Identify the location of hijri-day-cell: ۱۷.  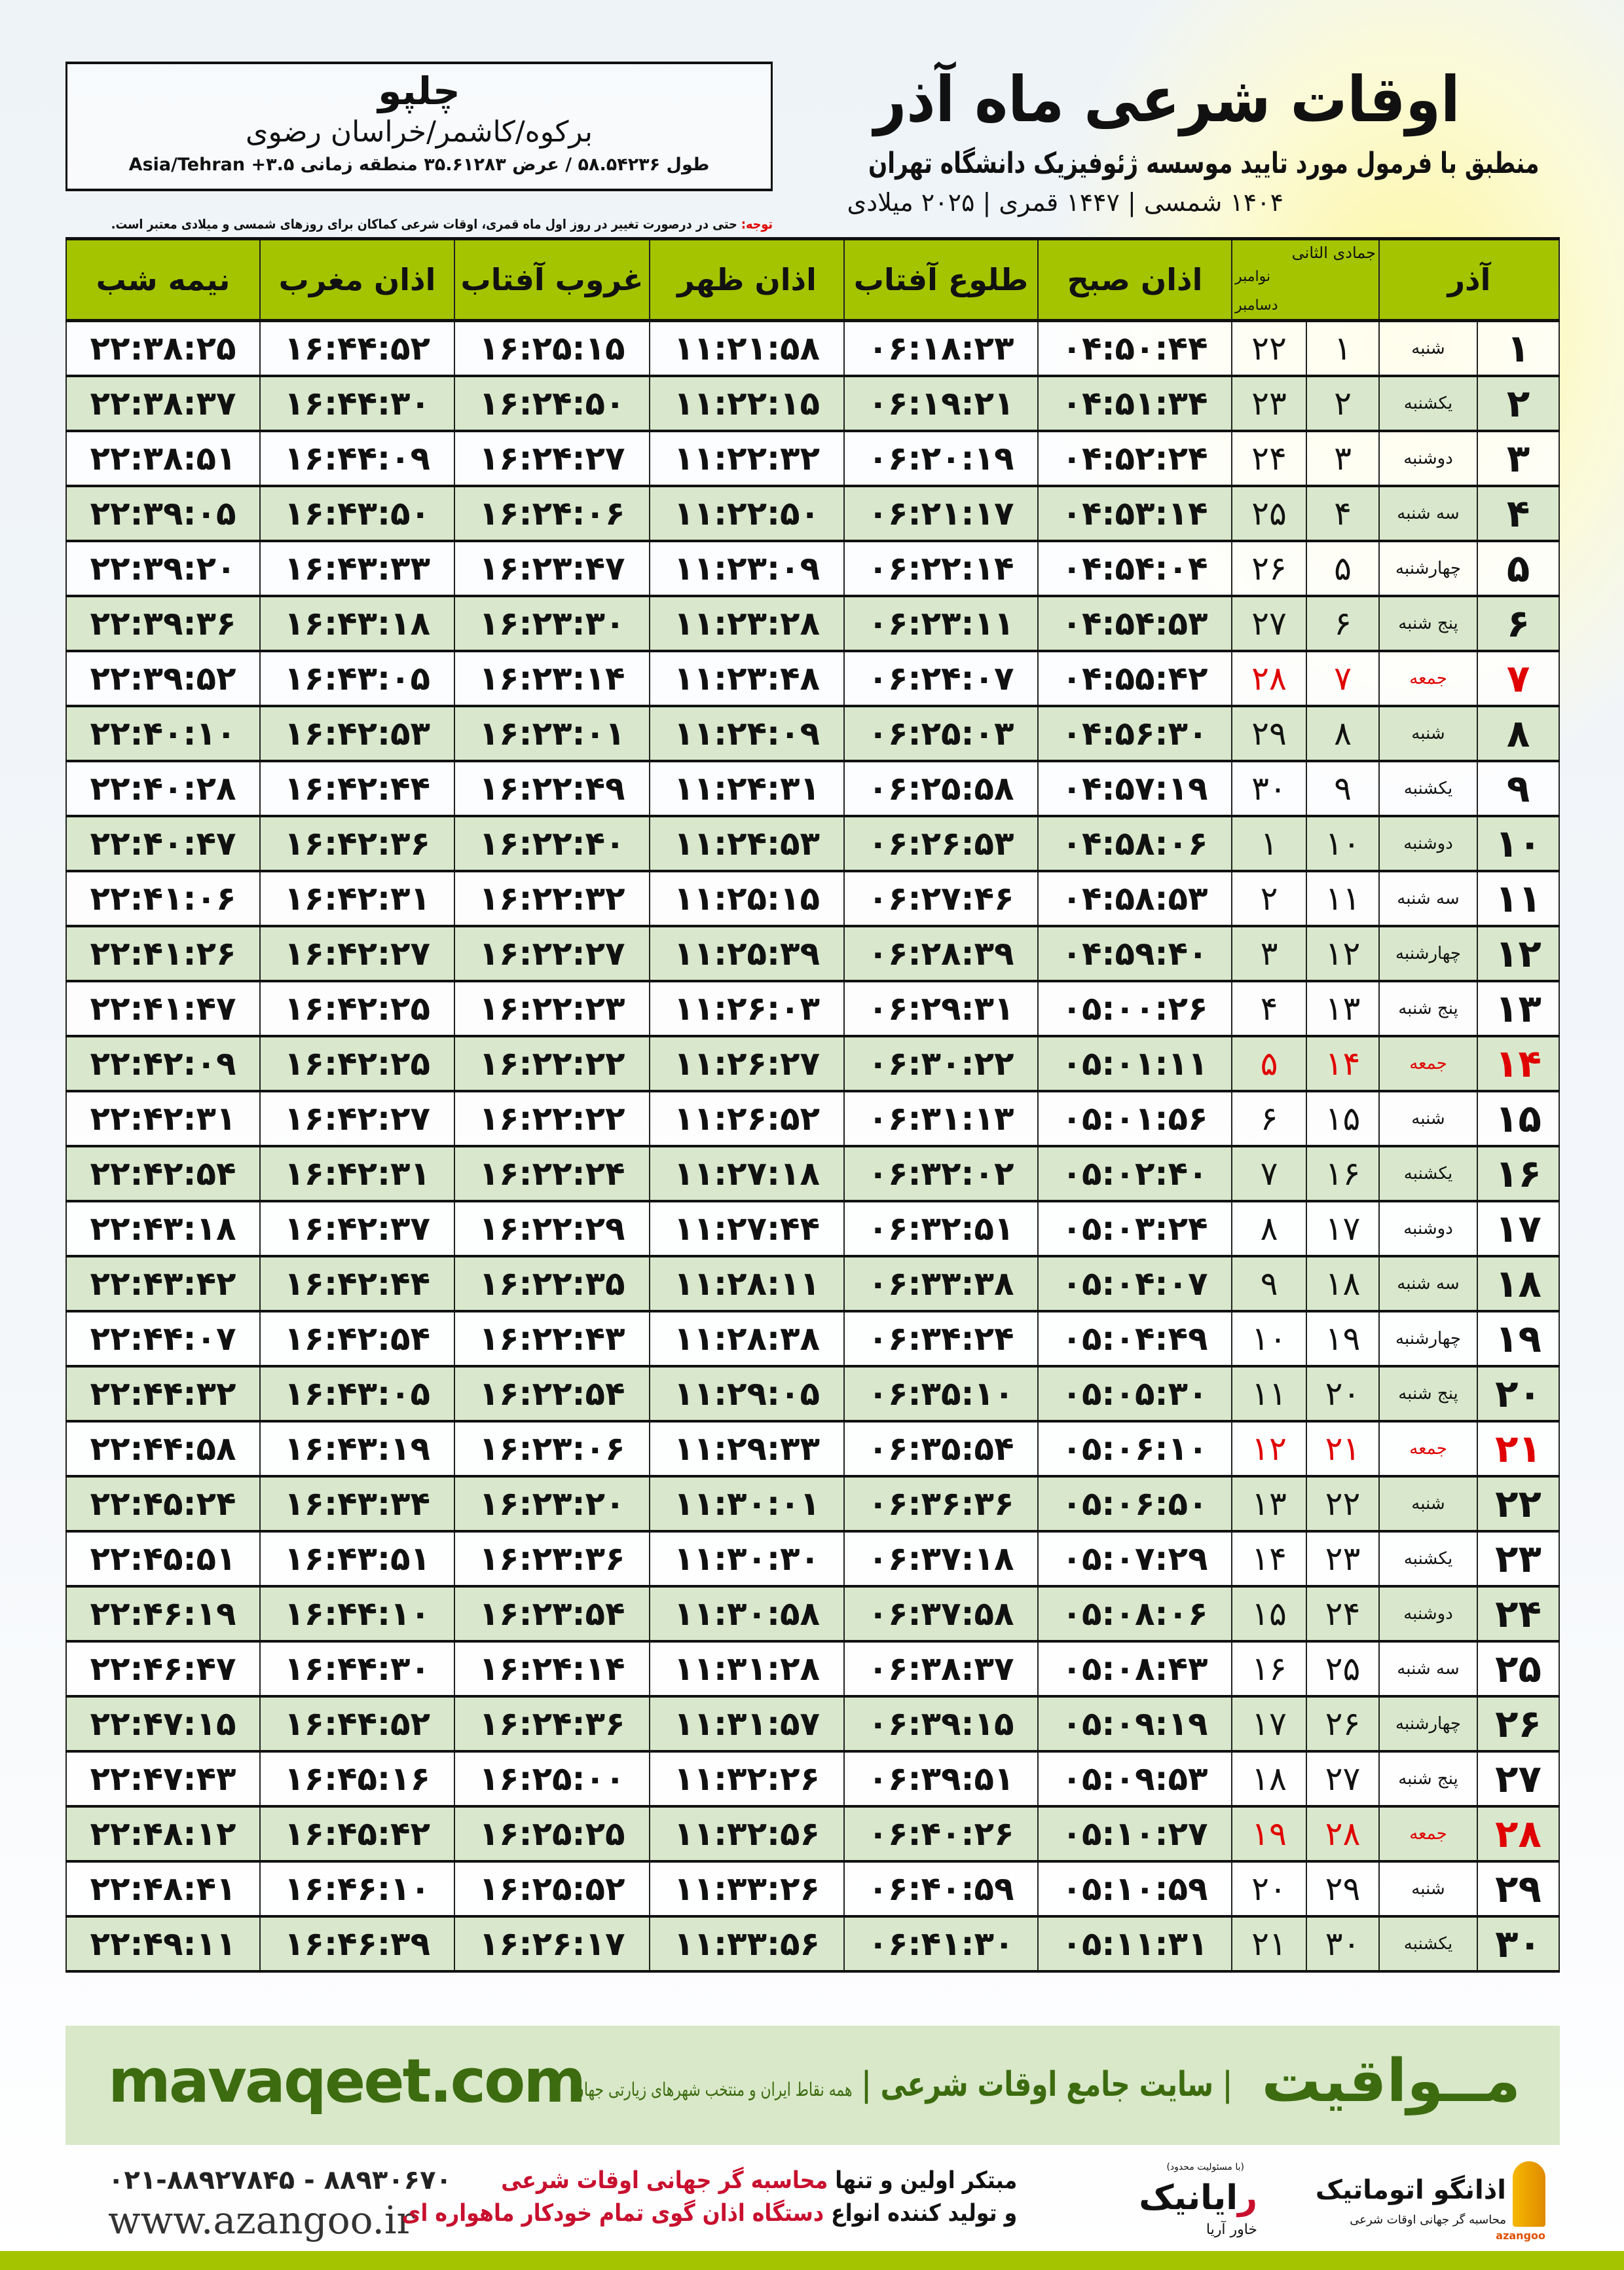
(1343, 1228).